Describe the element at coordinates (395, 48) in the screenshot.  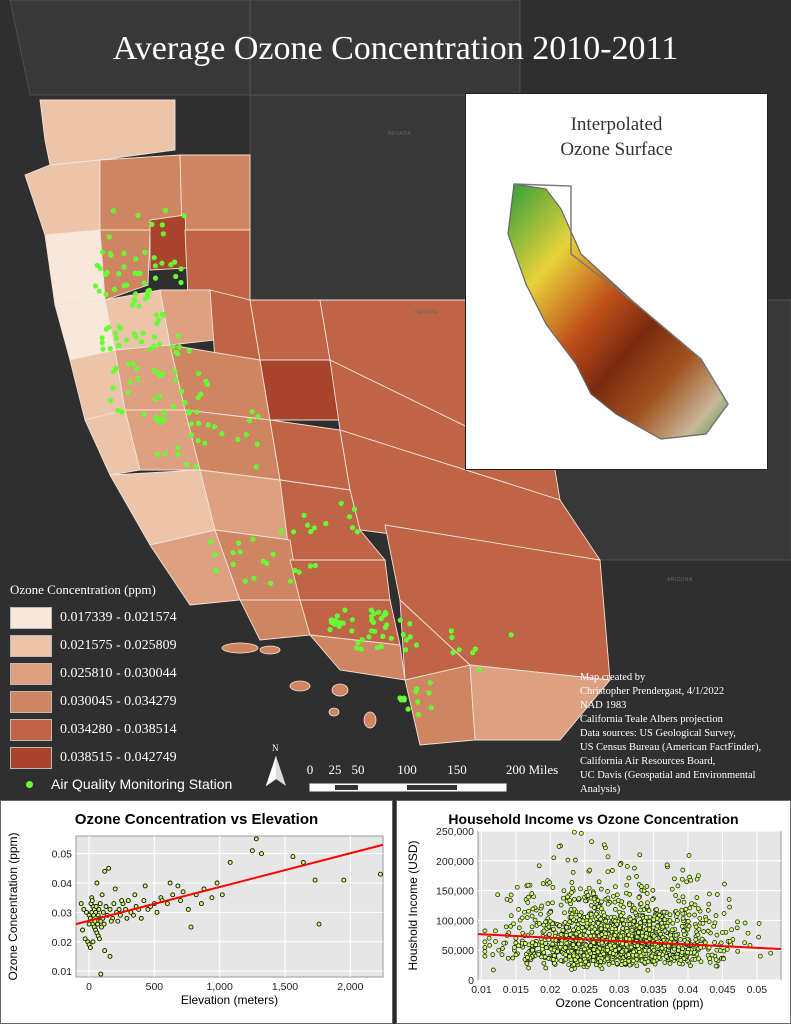
I see `map-title: Average Ozone Concentration 2010-2011` at that location.